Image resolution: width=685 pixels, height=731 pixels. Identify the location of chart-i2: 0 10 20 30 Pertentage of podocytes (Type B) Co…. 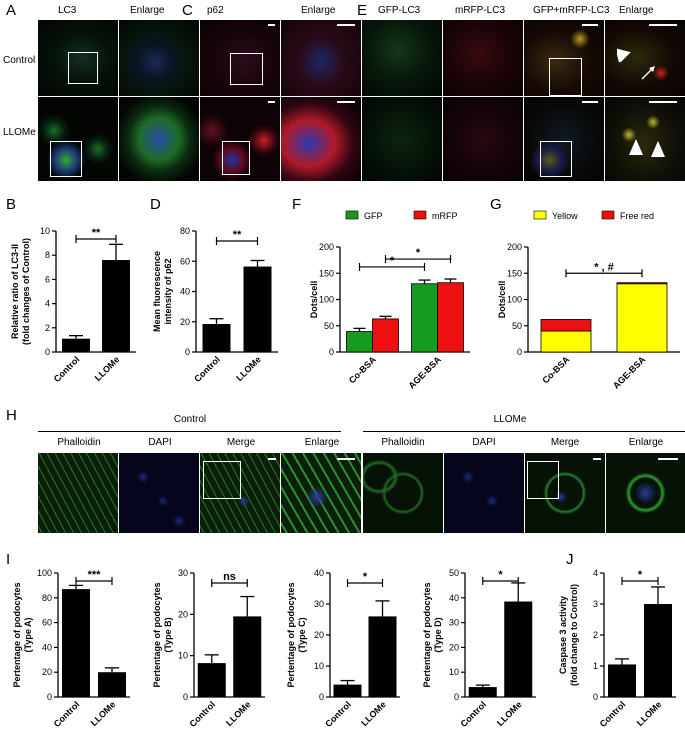
(208, 648).